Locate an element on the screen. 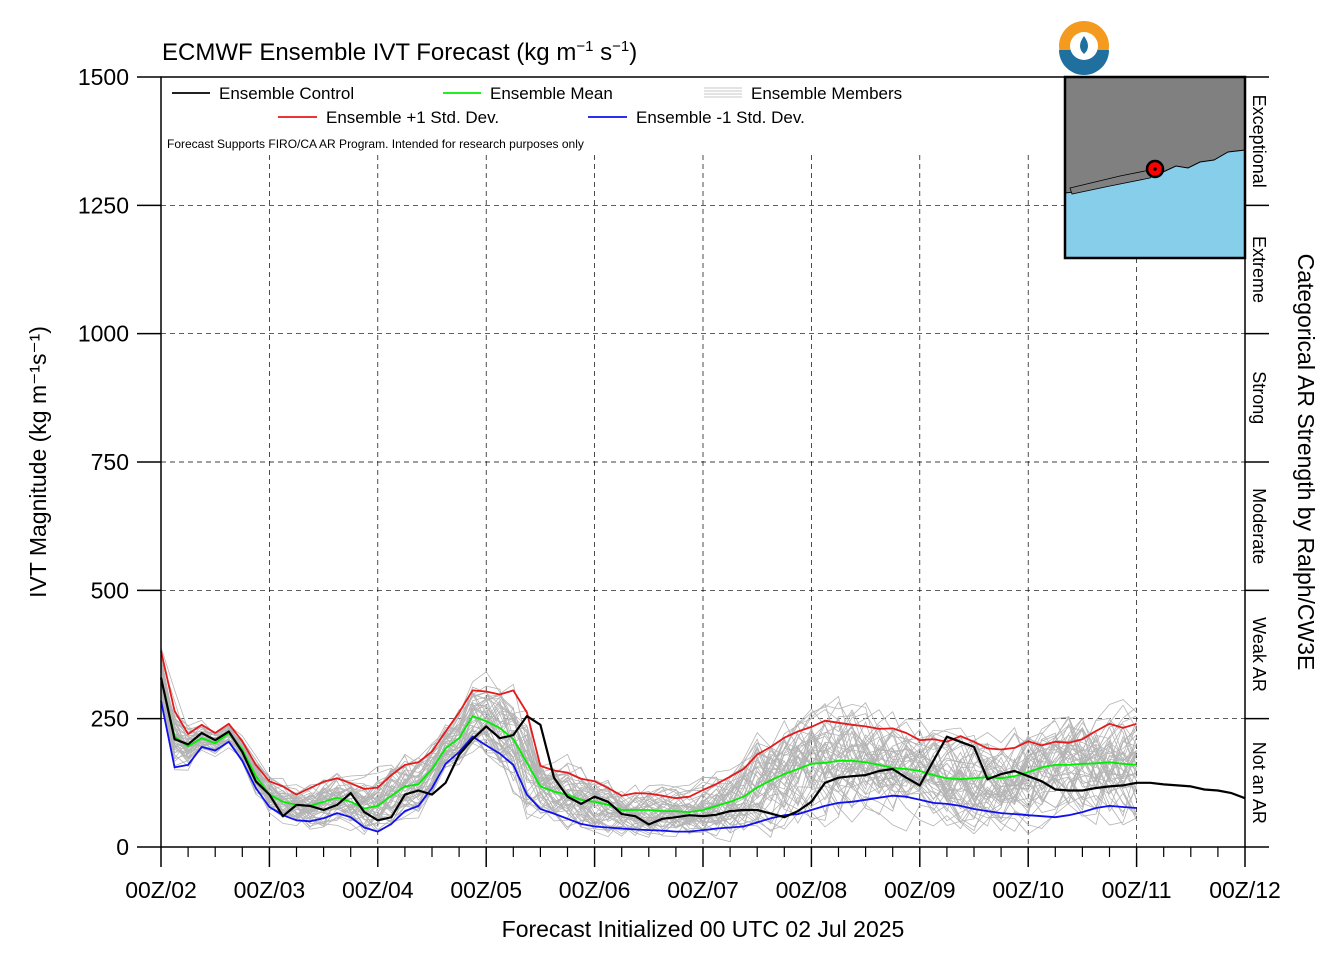  legend-control-label: Ensemble Control is located at coordinates (286, 93).